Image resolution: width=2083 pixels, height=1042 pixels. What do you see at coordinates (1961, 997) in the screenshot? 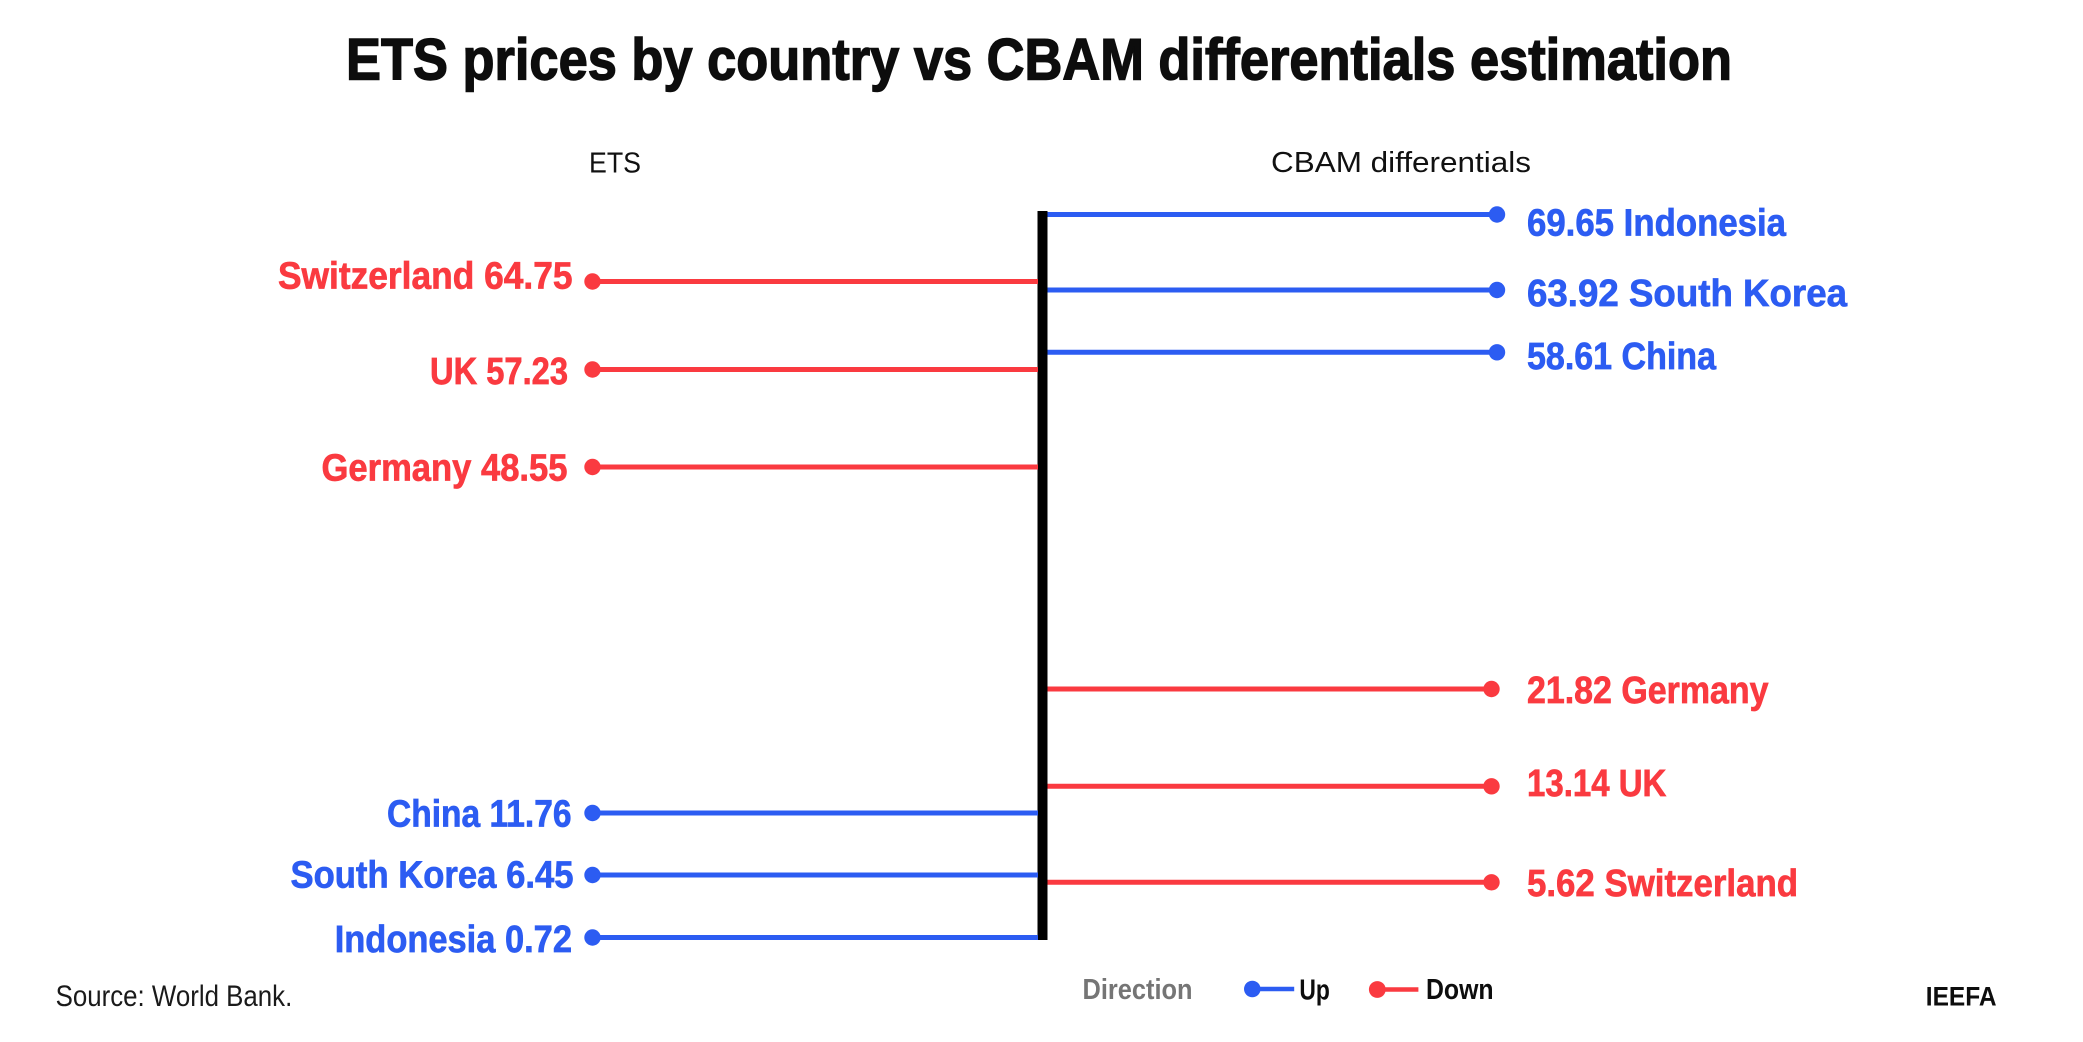
I see `svg-text: IEEFA` at bounding box center [1961, 997].